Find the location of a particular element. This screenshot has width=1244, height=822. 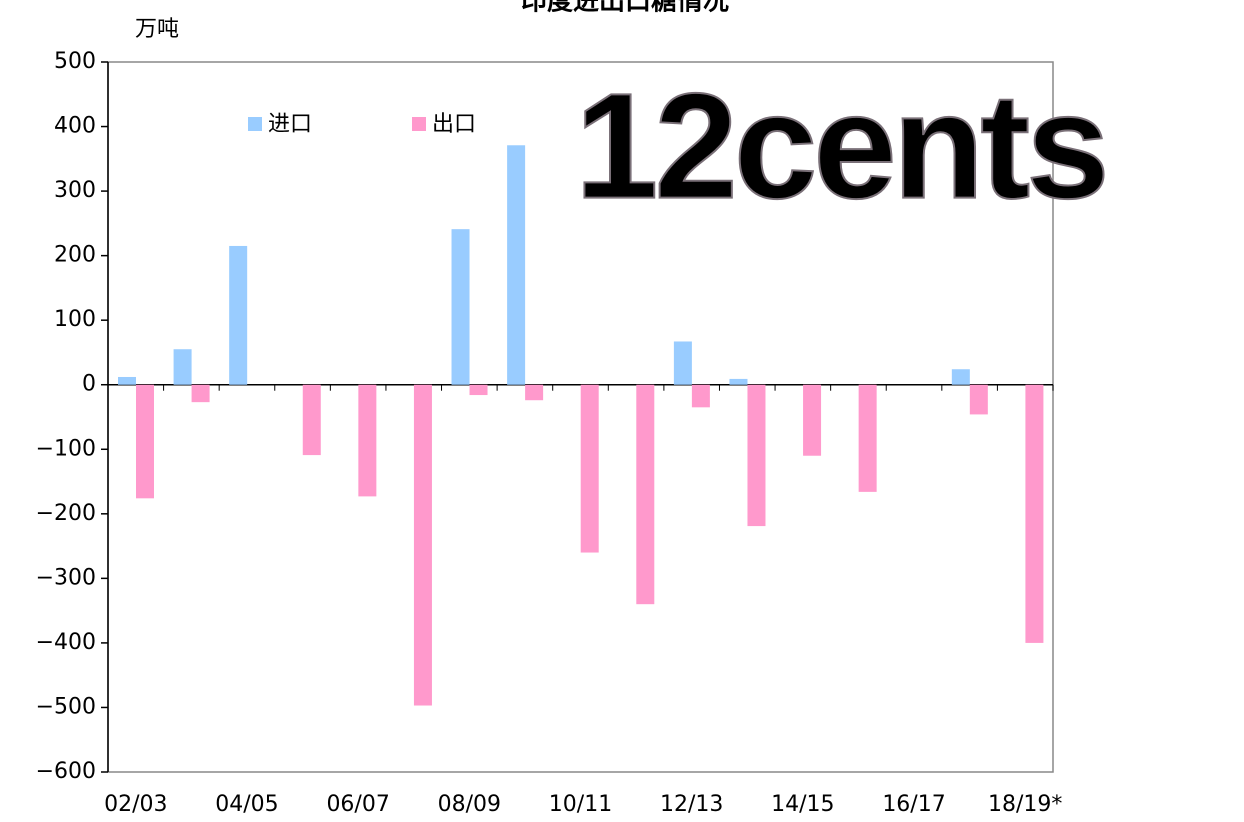

y-tick-label: 500 is located at coordinates (75, 61).